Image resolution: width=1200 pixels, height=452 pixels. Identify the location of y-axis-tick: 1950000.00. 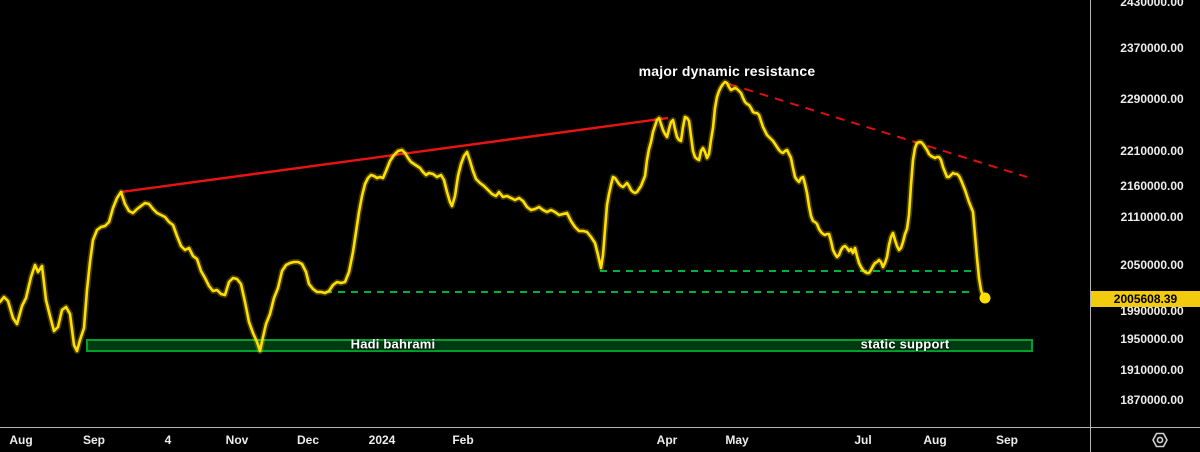
(1152, 339).